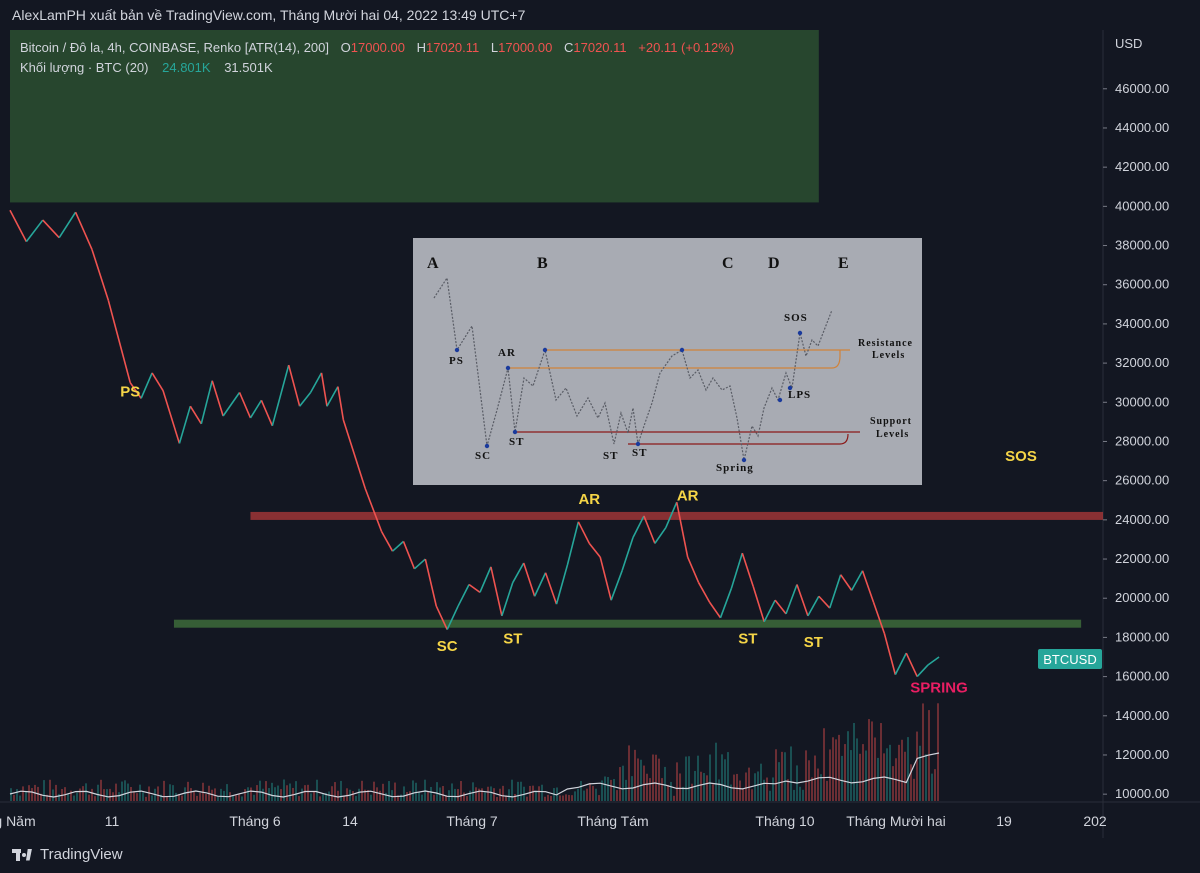 This screenshot has width=1200, height=873. What do you see at coordinates (248, 67) in the screenshot?
I see `volume-value-2: 31.501K` at bounding box center [248, 67].